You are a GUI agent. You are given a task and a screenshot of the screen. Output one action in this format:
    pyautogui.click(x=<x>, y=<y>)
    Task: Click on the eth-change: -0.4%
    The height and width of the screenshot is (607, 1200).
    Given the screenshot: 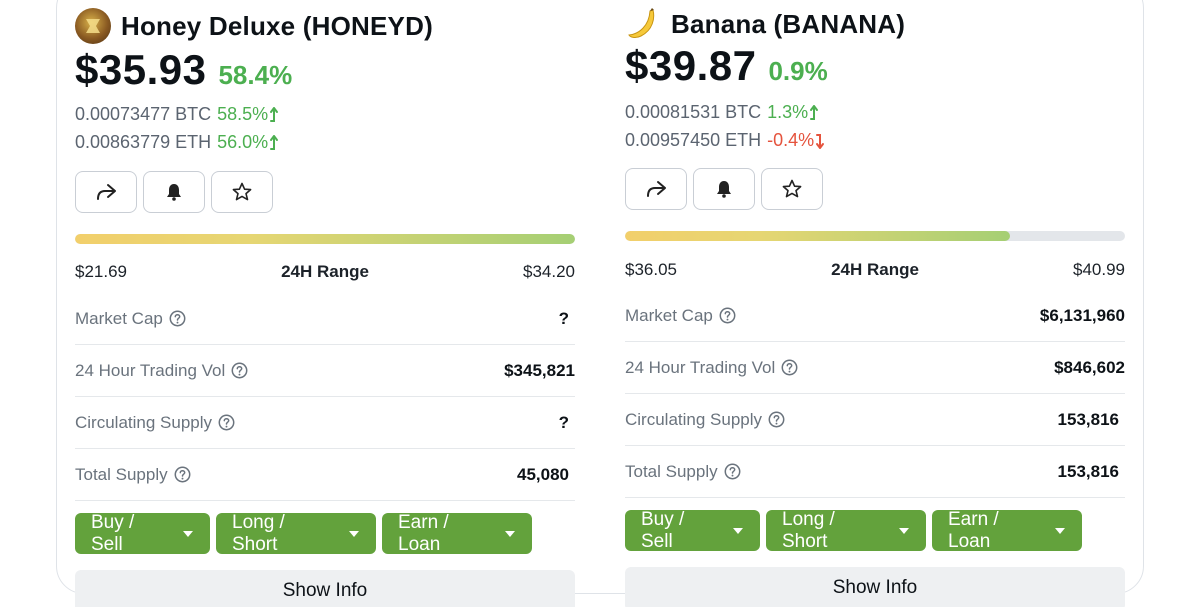 What is the action you would take?
    pyautogui.click(x=791, y=140)
    